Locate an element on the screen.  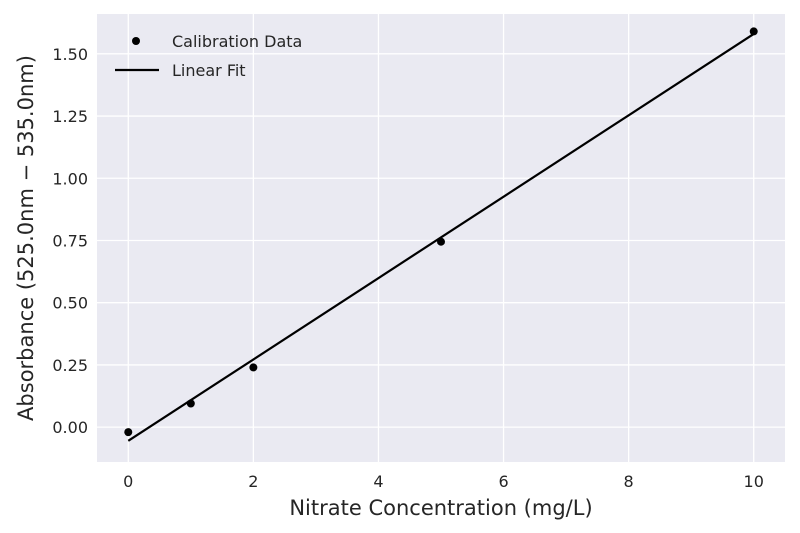
legend-marker-calibration-data is located at coordinates (136, 41).